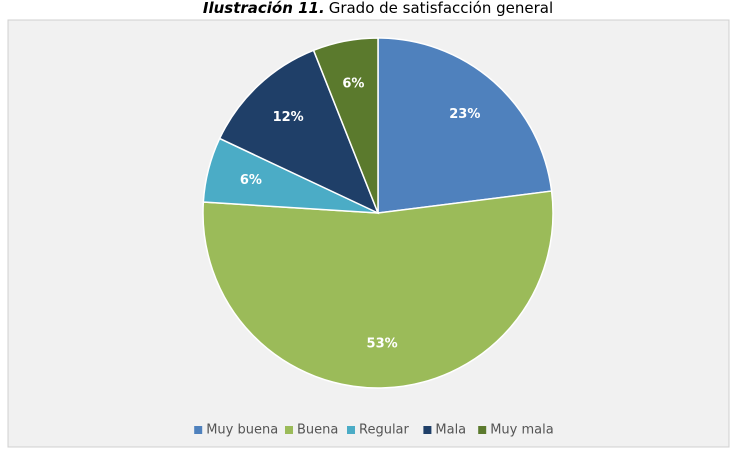 The height and width of the screenshot is (451, 737). Describe the element at coordinates (450, 430) in the screenshot. I see `legend-label: Mala` at that location.